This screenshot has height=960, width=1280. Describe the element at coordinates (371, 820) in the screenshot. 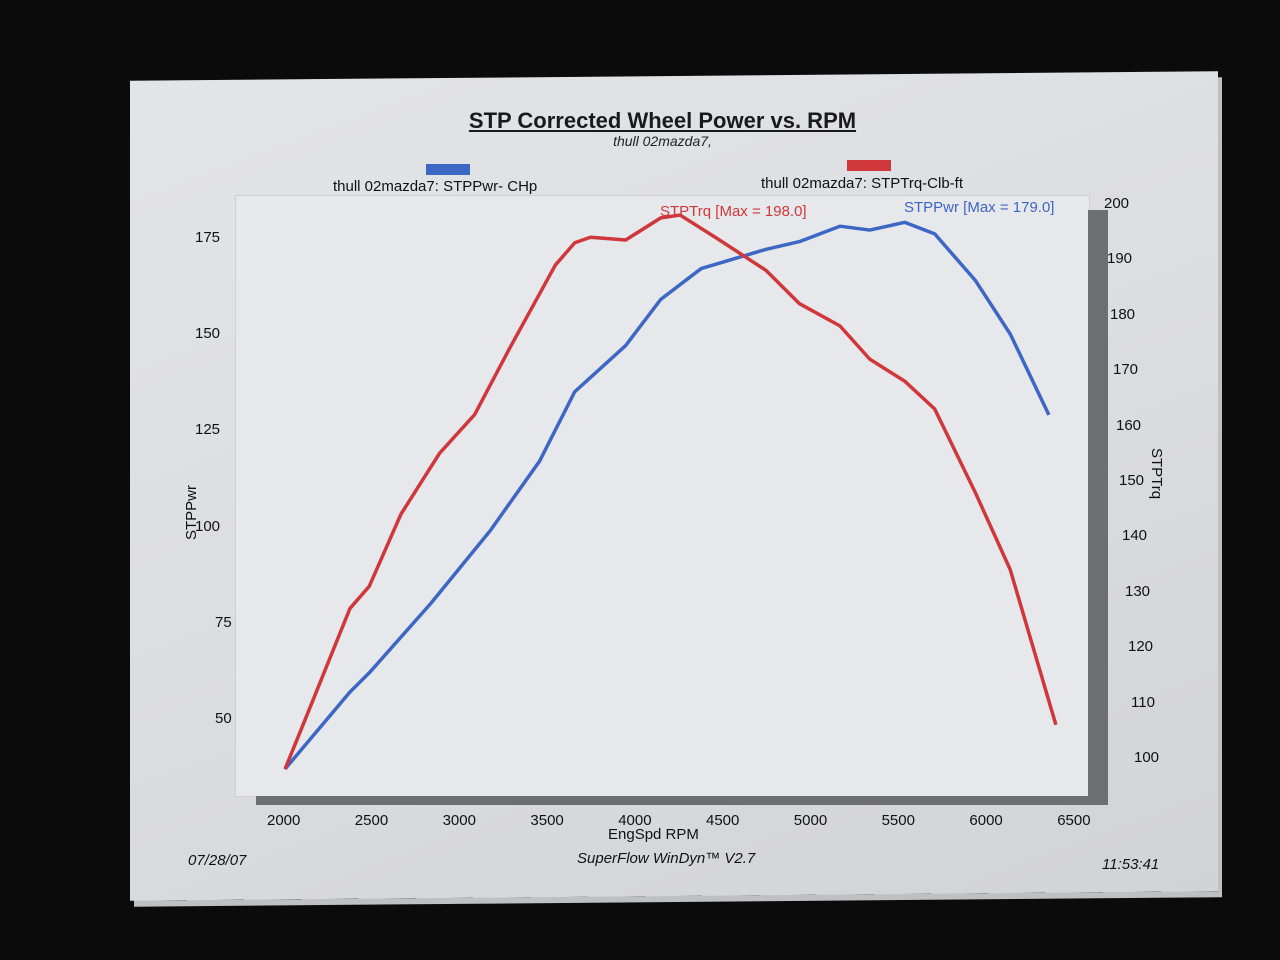

I see `x-tick-label: 2500` at that location.